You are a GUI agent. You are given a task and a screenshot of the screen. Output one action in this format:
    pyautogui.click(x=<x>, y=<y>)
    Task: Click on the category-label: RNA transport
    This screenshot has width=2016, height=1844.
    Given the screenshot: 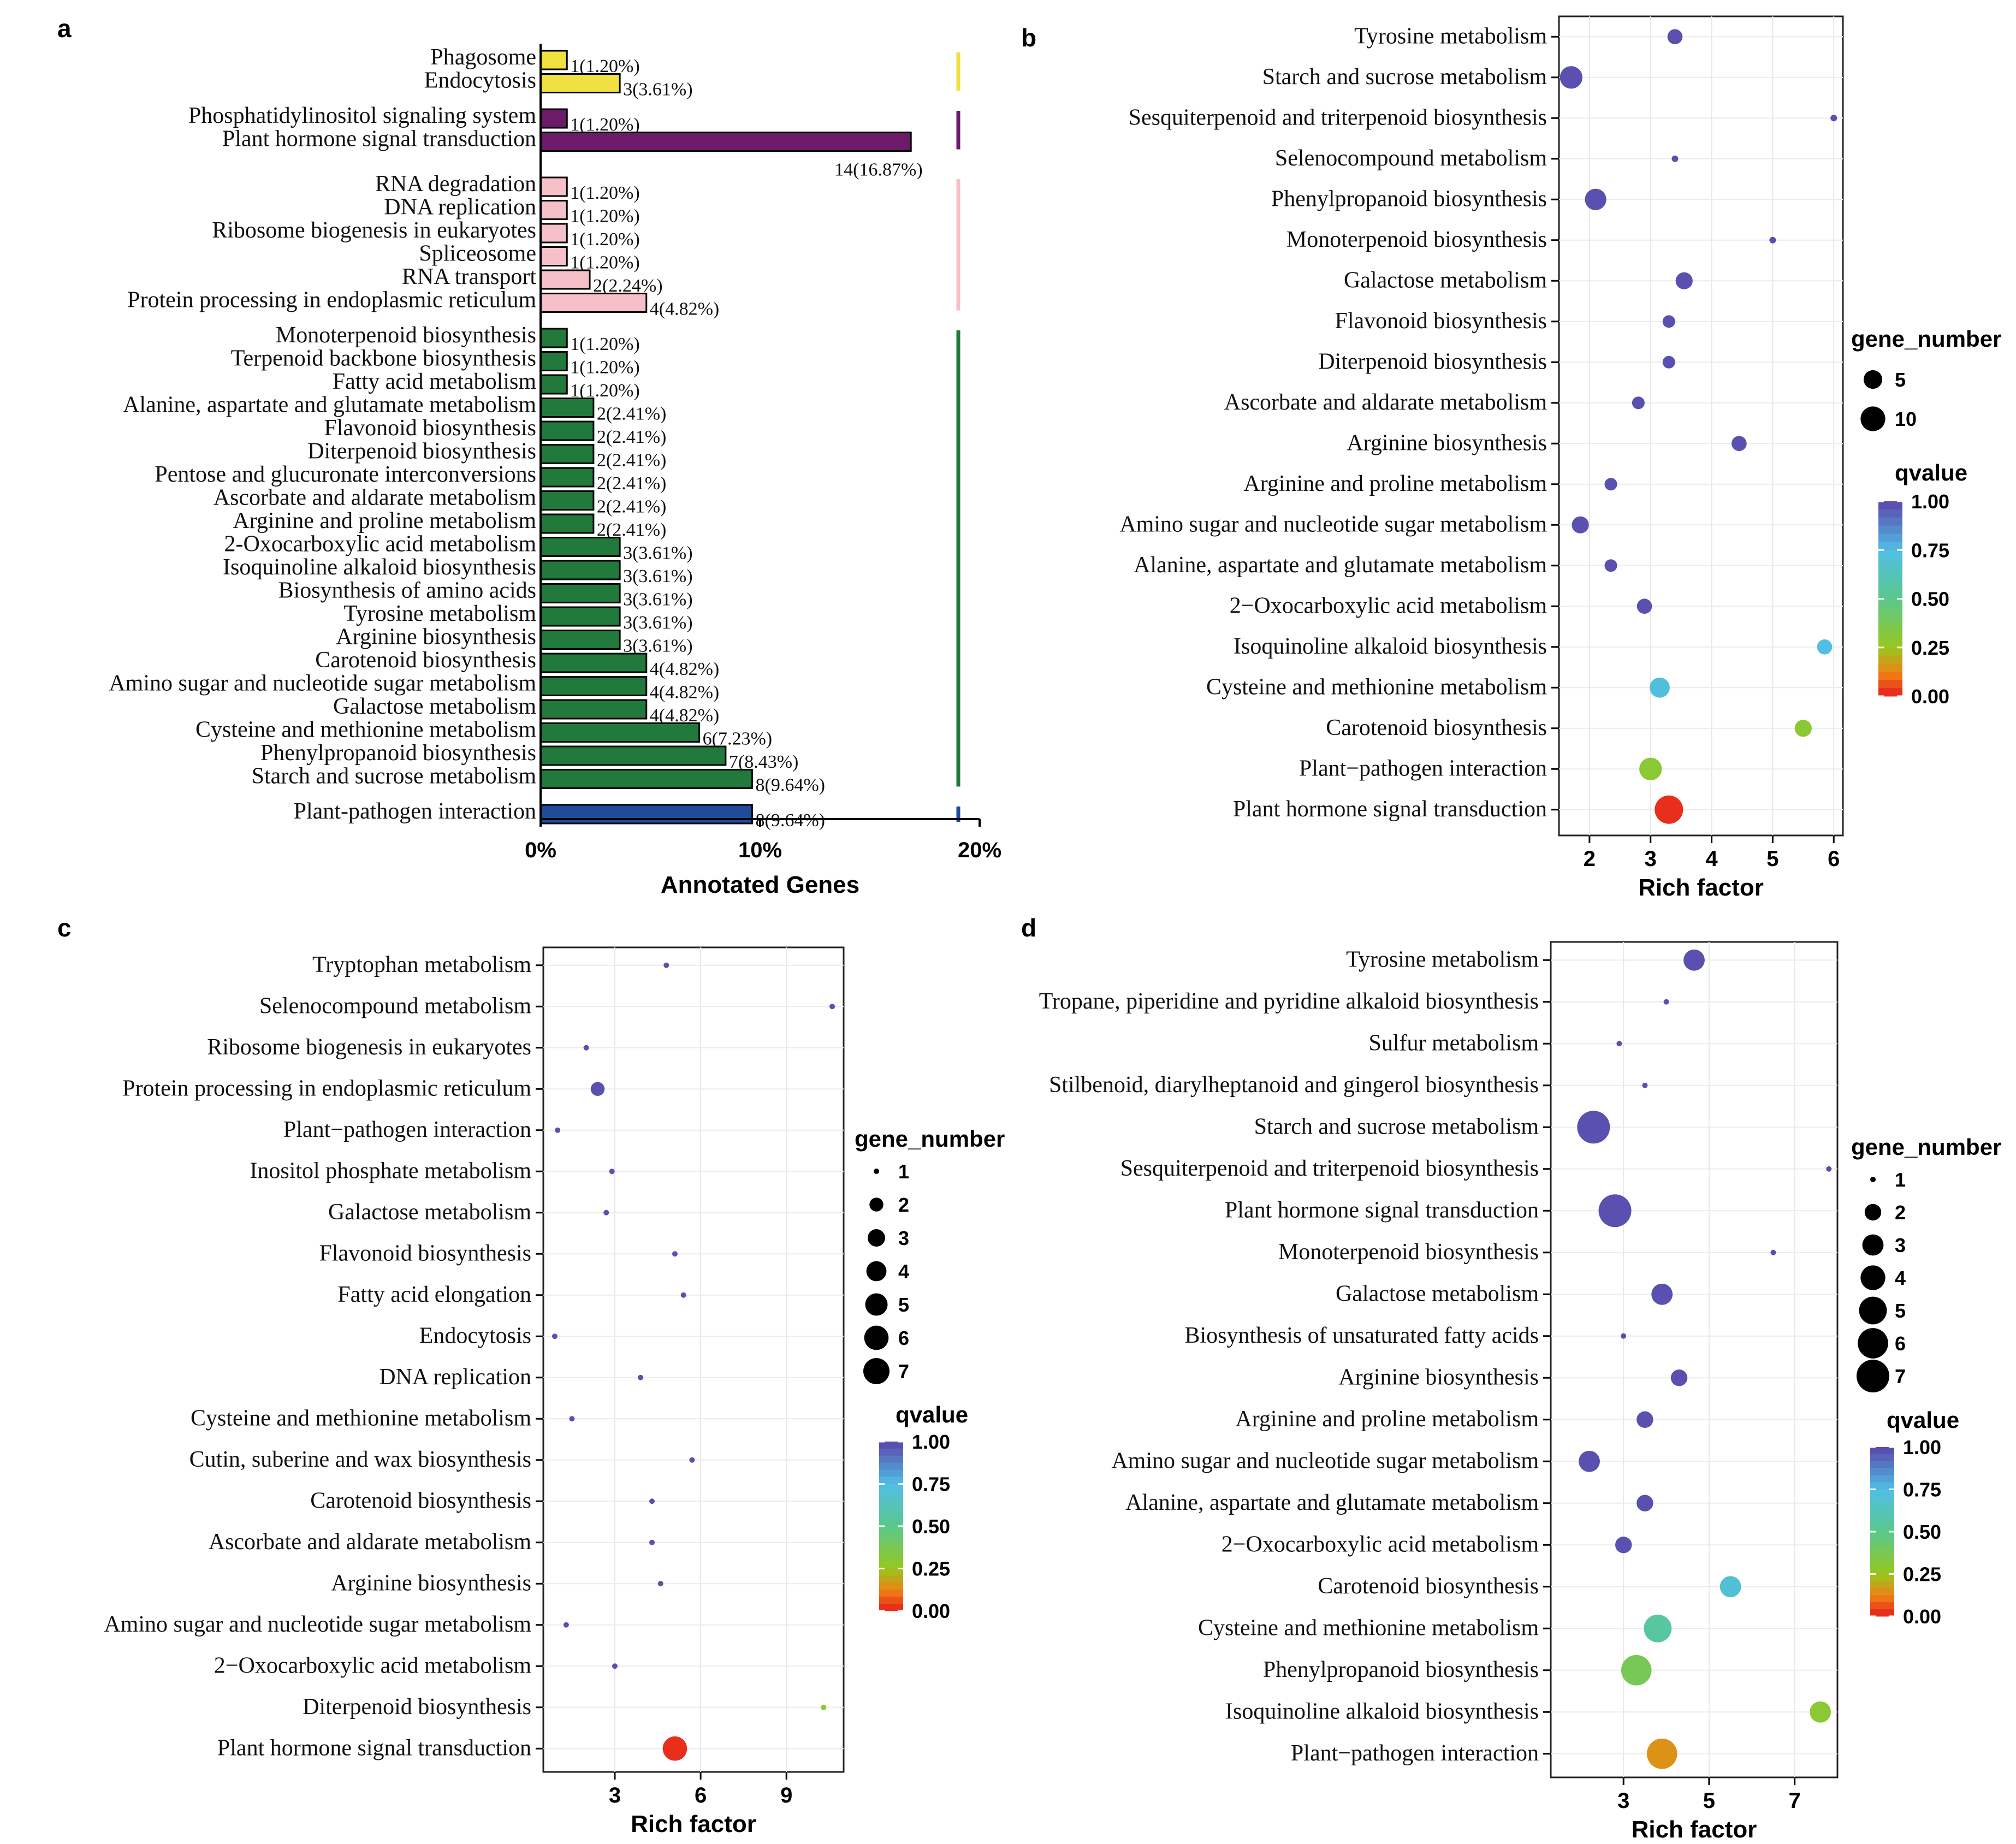 What is the action you would take?
    pyautogui.click(x=469, y=276)
    